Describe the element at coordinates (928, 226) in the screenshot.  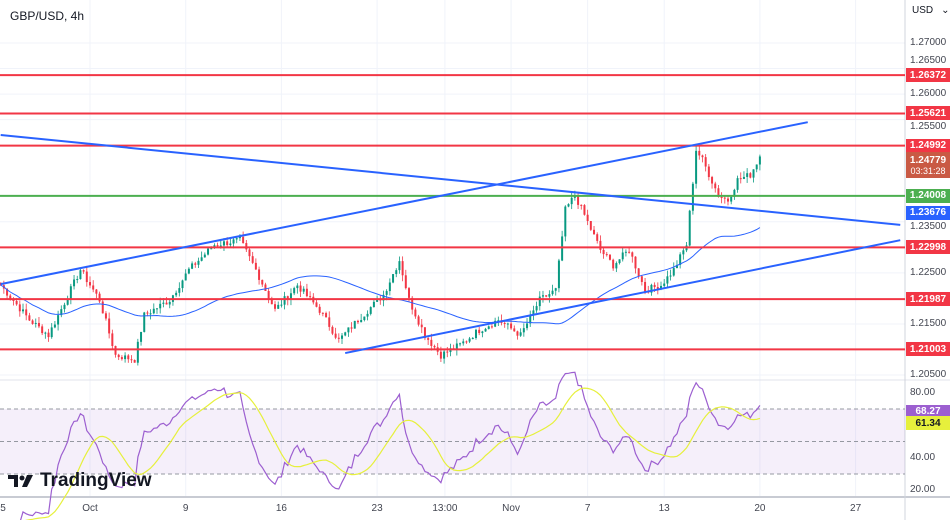
I see `price-tick-label: 1.23500` at that location.